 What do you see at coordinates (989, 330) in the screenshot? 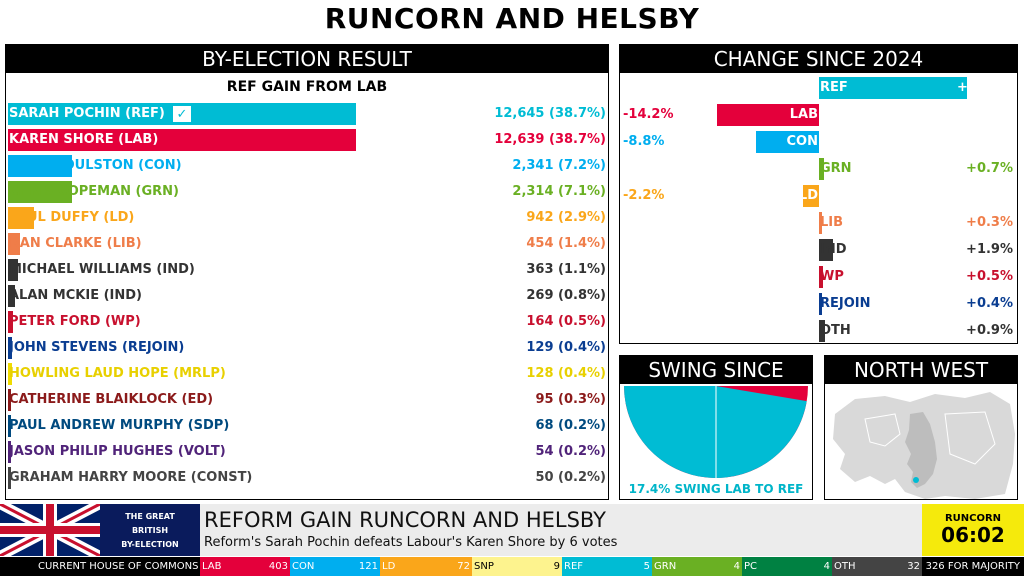
I see `change-value: +0.9%` at bounding box center [989, 330].